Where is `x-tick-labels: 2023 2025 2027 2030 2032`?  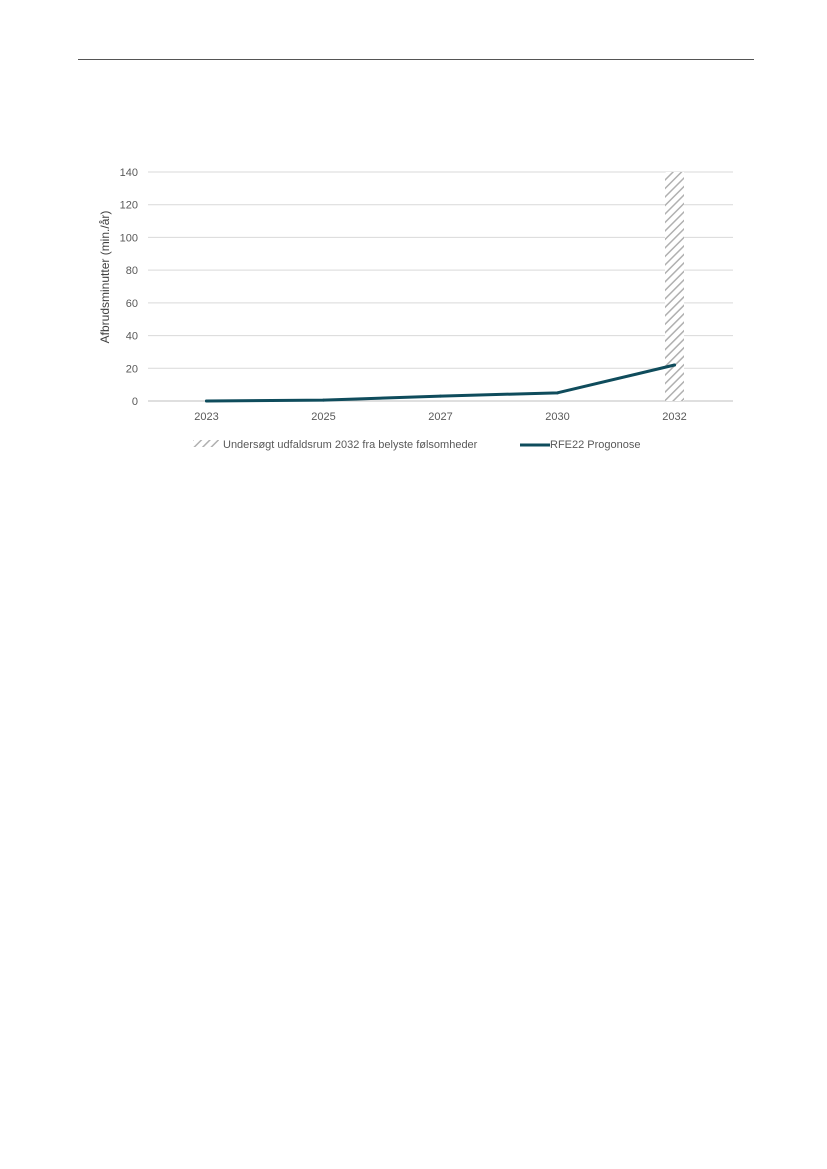
x-tick-labels: 2023 2025 2027 2030 2032 is located at coordinates (440, 417).